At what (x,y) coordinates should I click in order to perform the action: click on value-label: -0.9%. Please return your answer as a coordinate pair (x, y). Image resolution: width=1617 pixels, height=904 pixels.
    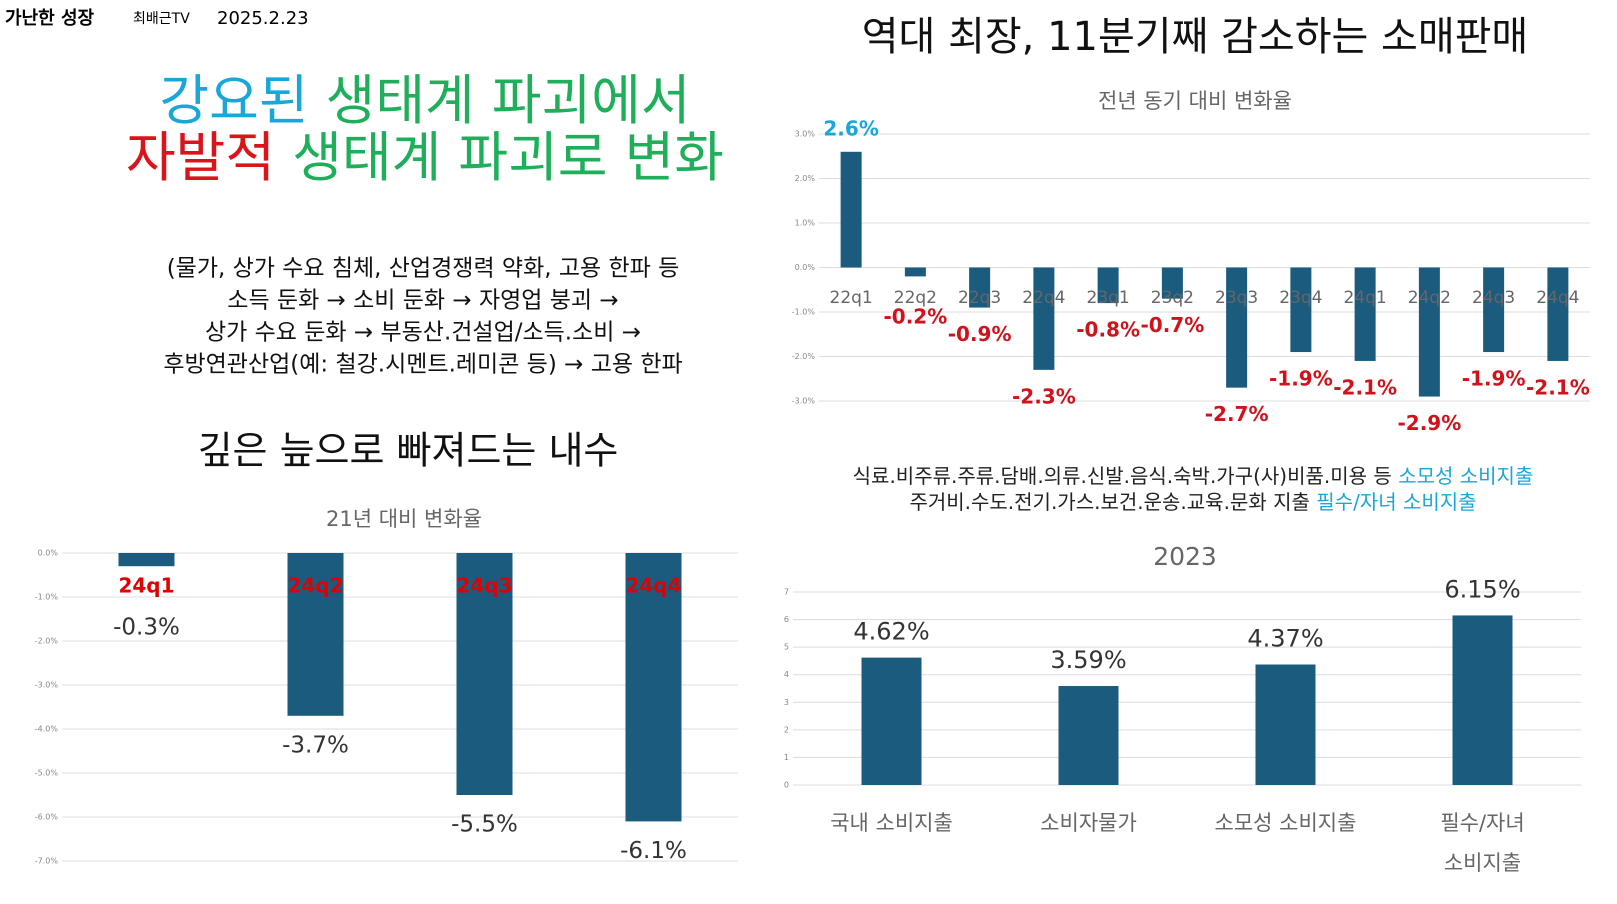
    Looking at the image, I should click on (980, 334).